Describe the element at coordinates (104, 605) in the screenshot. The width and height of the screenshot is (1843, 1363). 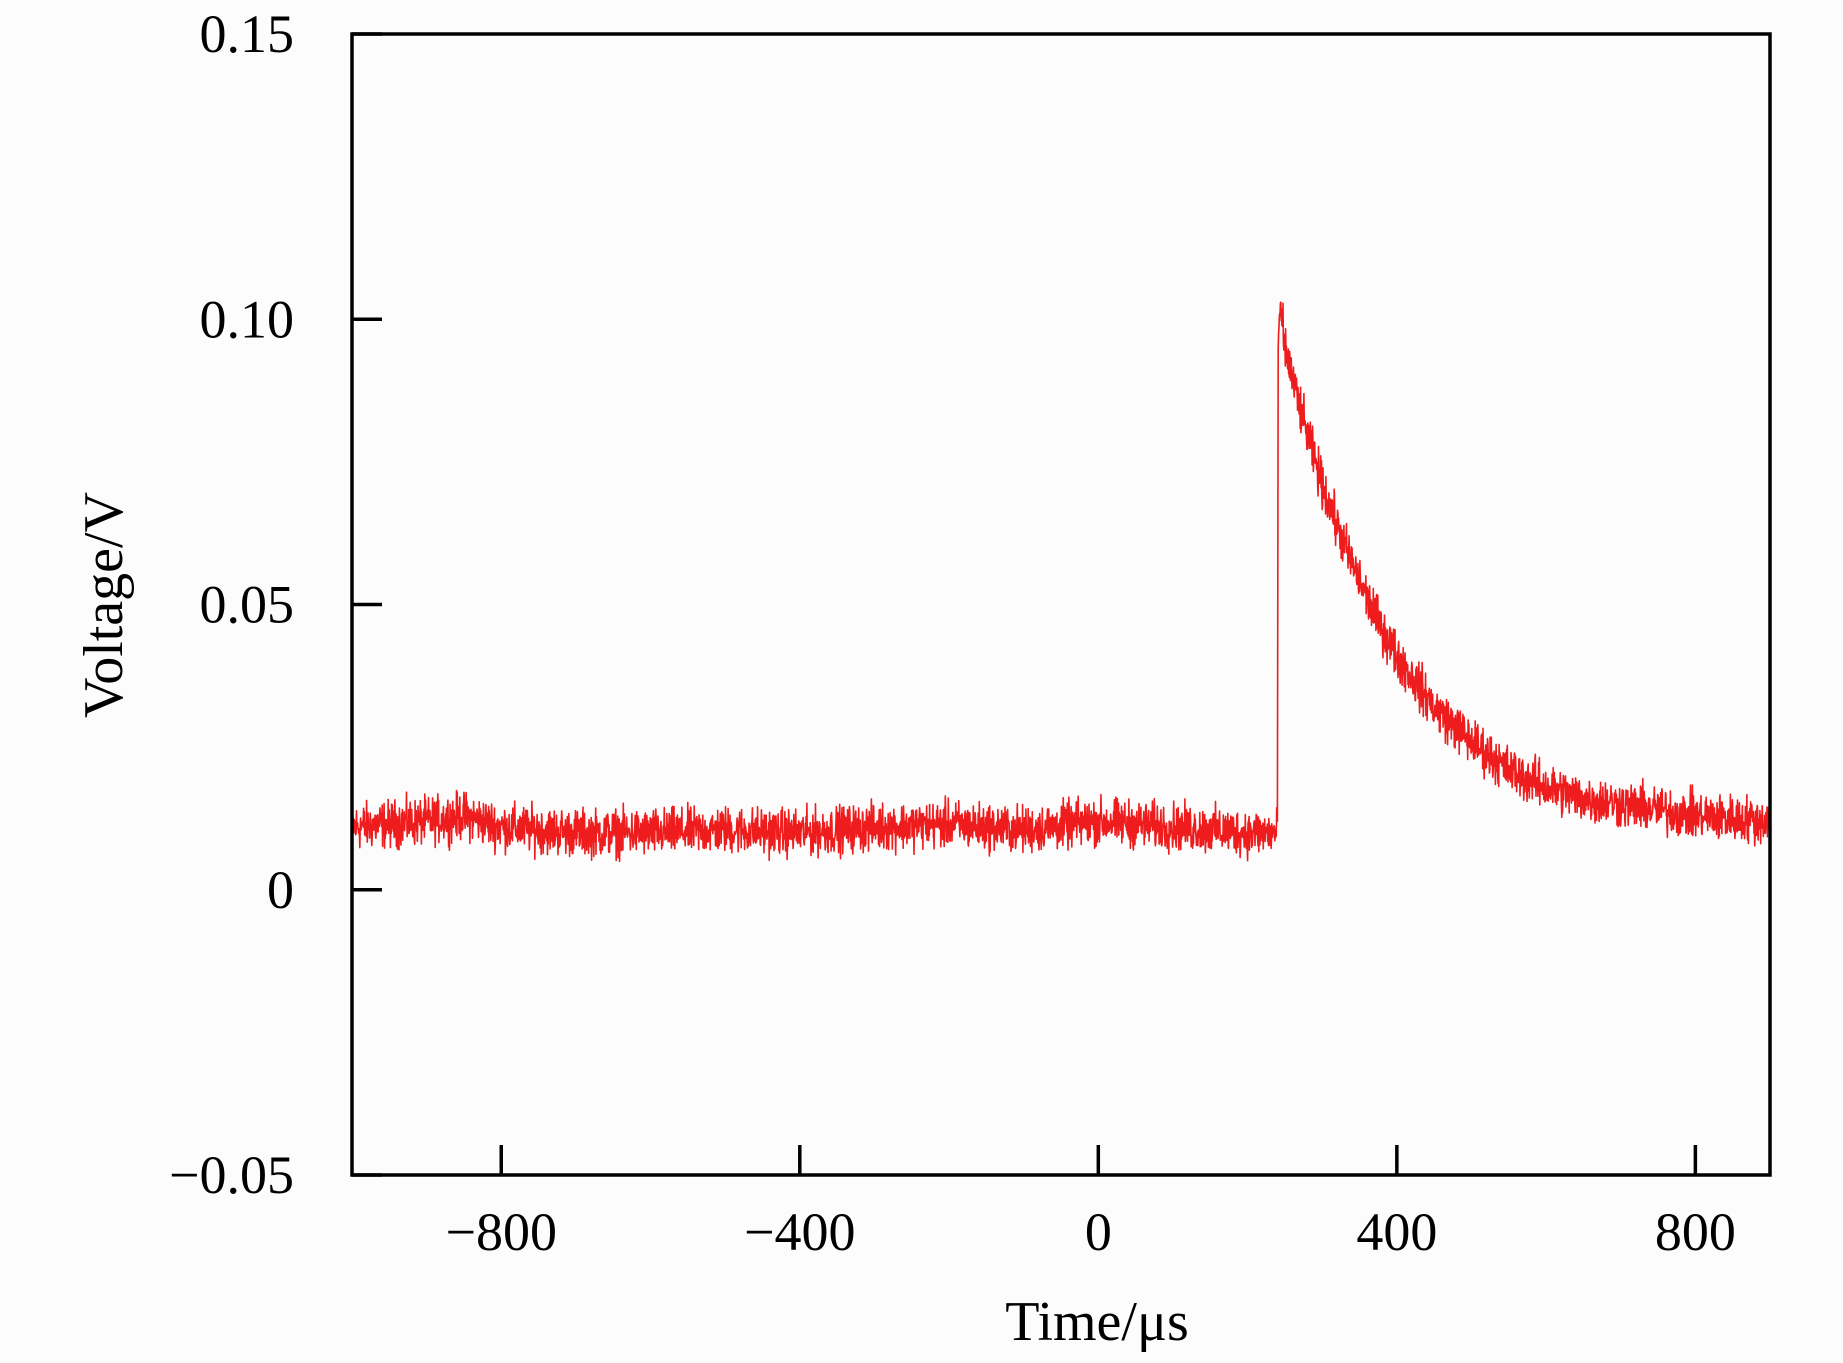
I see `y-axis-title: Voltage/V` at that location.